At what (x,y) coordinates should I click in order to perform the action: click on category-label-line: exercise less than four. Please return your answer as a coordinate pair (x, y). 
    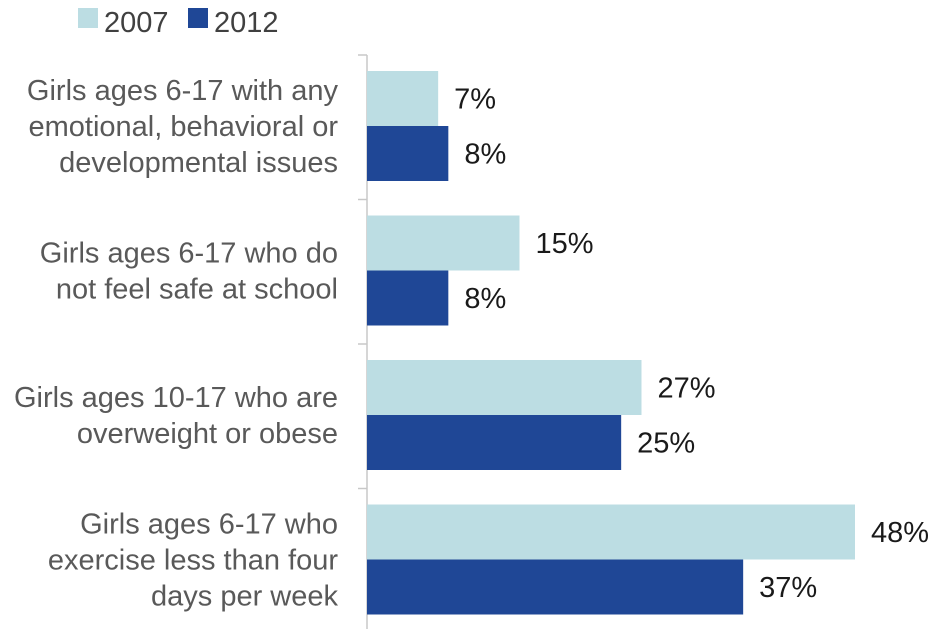
    Looking at the image, I should click on (193, 561).